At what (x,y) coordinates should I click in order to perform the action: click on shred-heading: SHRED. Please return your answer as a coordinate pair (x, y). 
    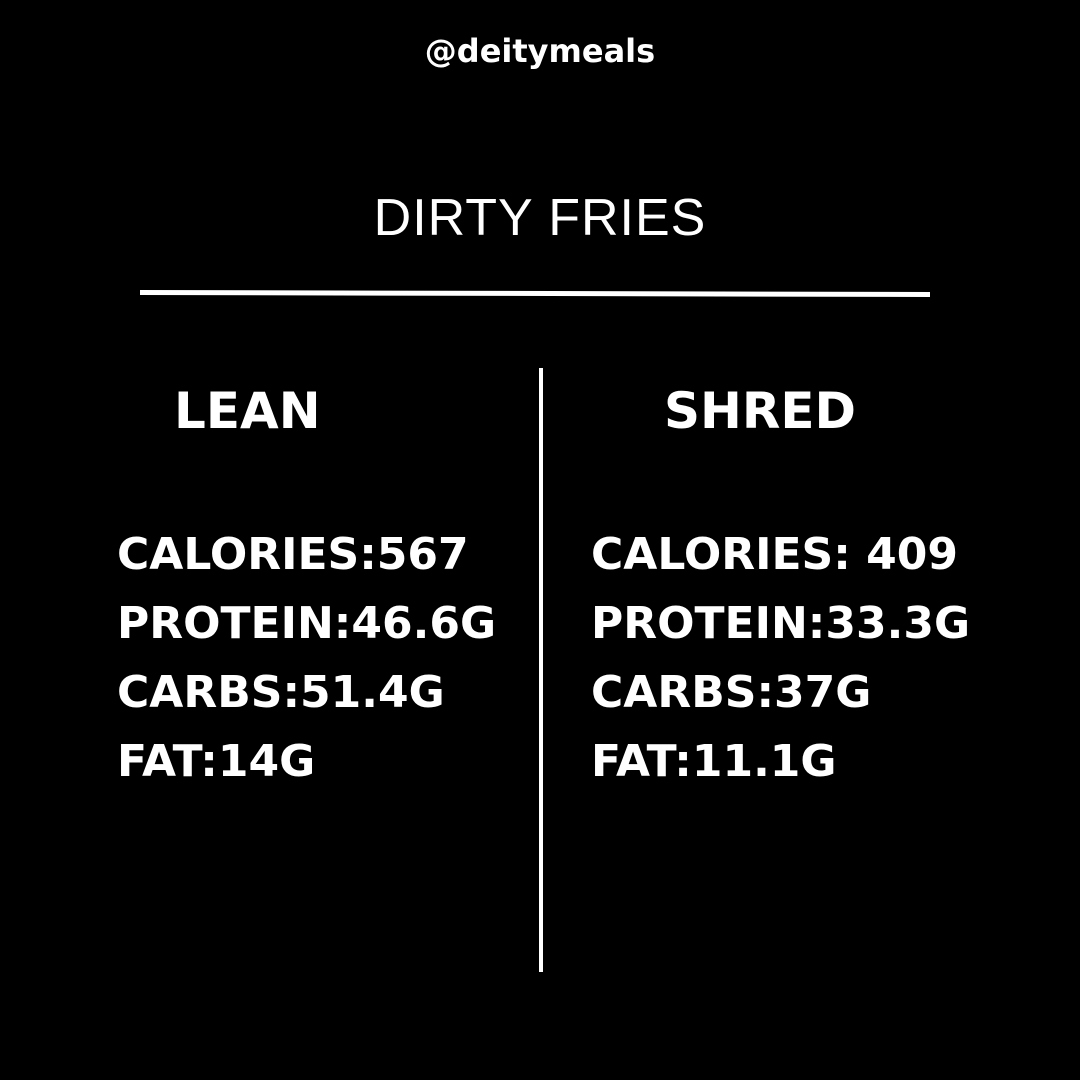
    Looking at the image, I should click on (760, 411).